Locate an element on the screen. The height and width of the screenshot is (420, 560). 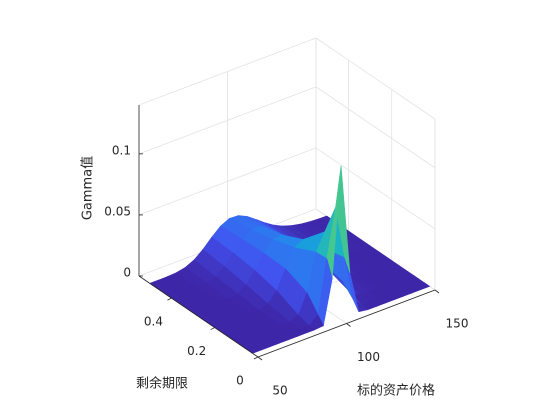
box-edge is located at coordinates (375, 78).